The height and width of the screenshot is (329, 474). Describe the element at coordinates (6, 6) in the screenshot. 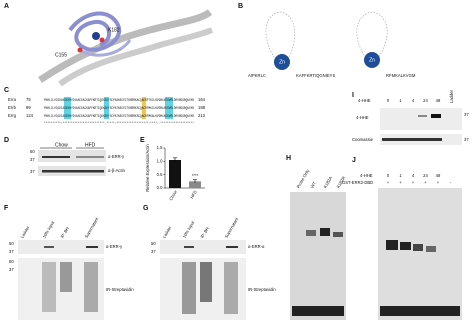

I see `panel-label: A` at that location.